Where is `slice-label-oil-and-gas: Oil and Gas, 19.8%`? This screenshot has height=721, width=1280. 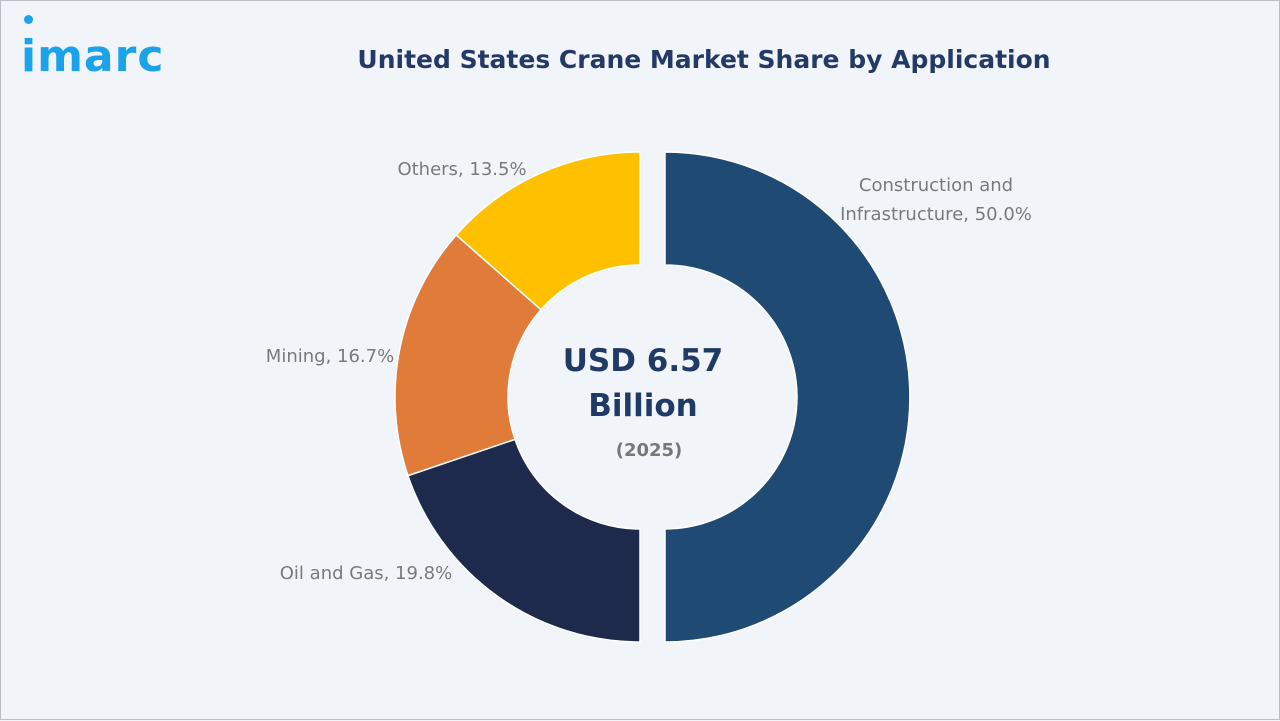 slice-label-oil-and-gas: Oil and Gas, 19.8% is located at coordinates (366, 573).